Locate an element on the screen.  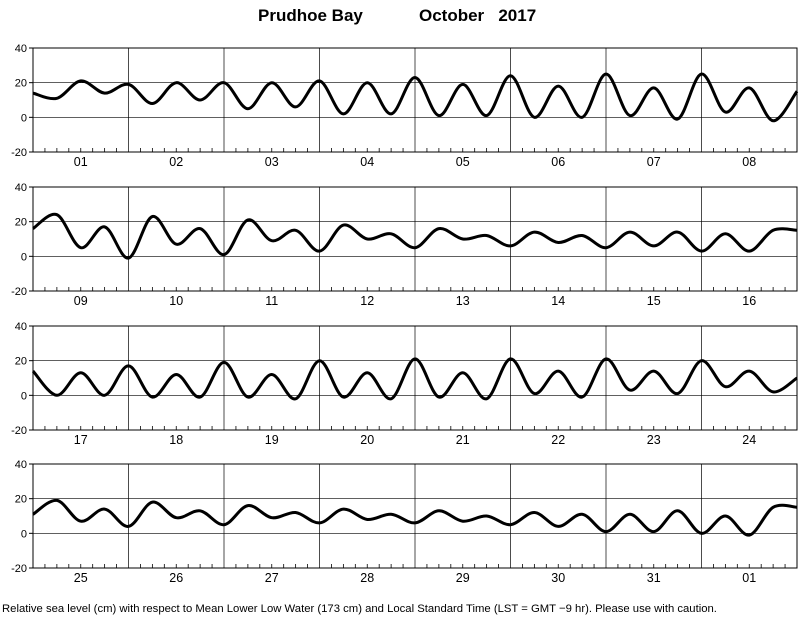
day-label: 30 is located at coordinates (558, 578).